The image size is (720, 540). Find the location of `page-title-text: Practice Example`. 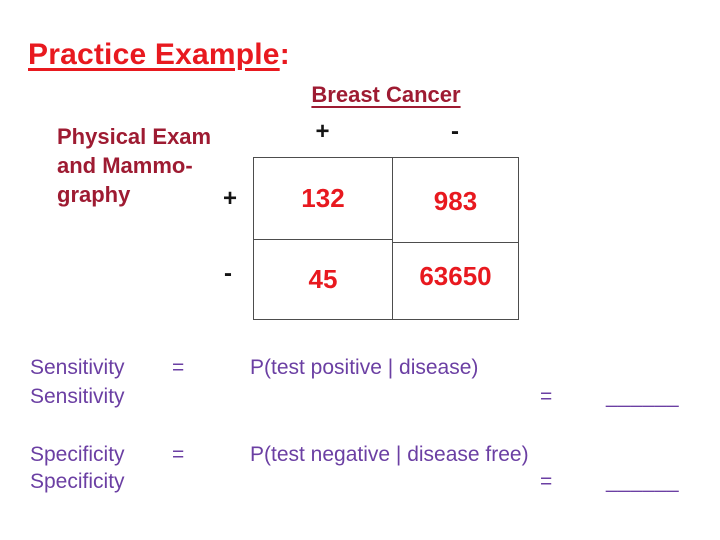

page-title-text: Practice Example is located at coordinates (154, 55).